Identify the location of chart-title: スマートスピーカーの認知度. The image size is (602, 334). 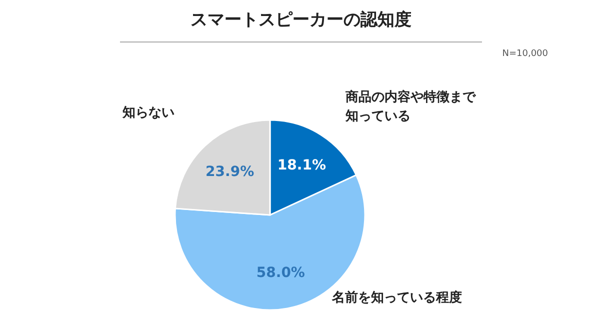
(301, 20).